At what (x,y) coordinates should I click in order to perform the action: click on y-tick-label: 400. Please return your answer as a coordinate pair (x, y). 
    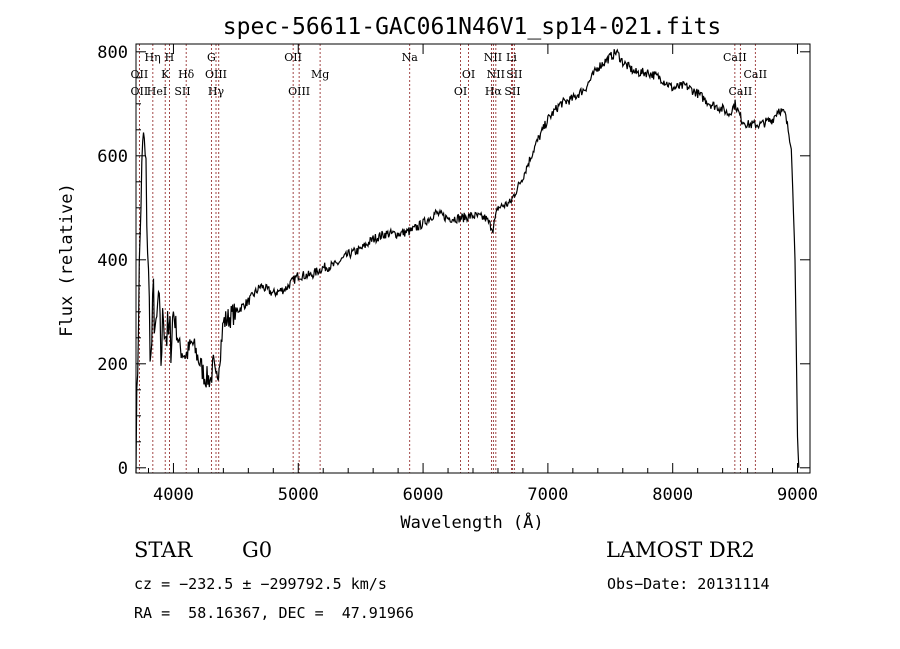
    Looking at the image, I should click on (112, 261).